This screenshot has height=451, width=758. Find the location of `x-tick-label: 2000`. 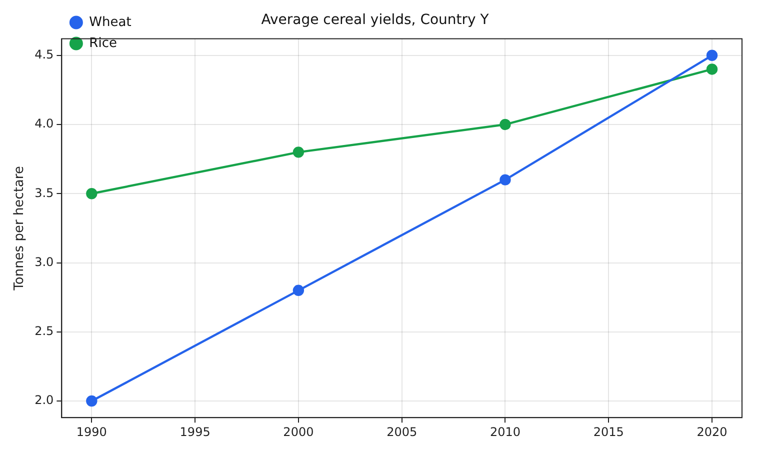

x-tick-label: 2000 is located at coordinates (298, 431).